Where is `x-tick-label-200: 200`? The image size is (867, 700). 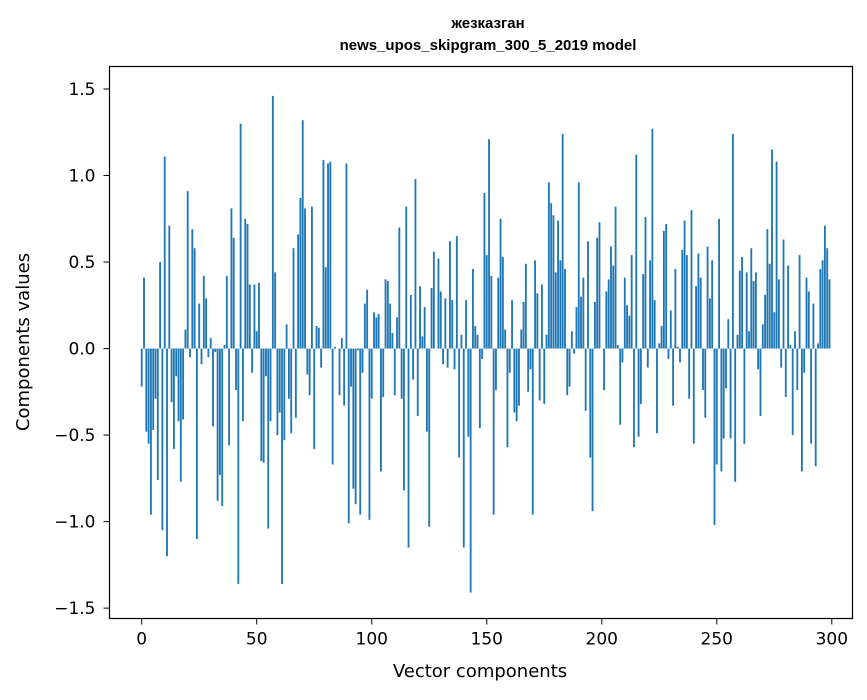 x-tick-label-200: 200 is located at coordinates (602, 640).